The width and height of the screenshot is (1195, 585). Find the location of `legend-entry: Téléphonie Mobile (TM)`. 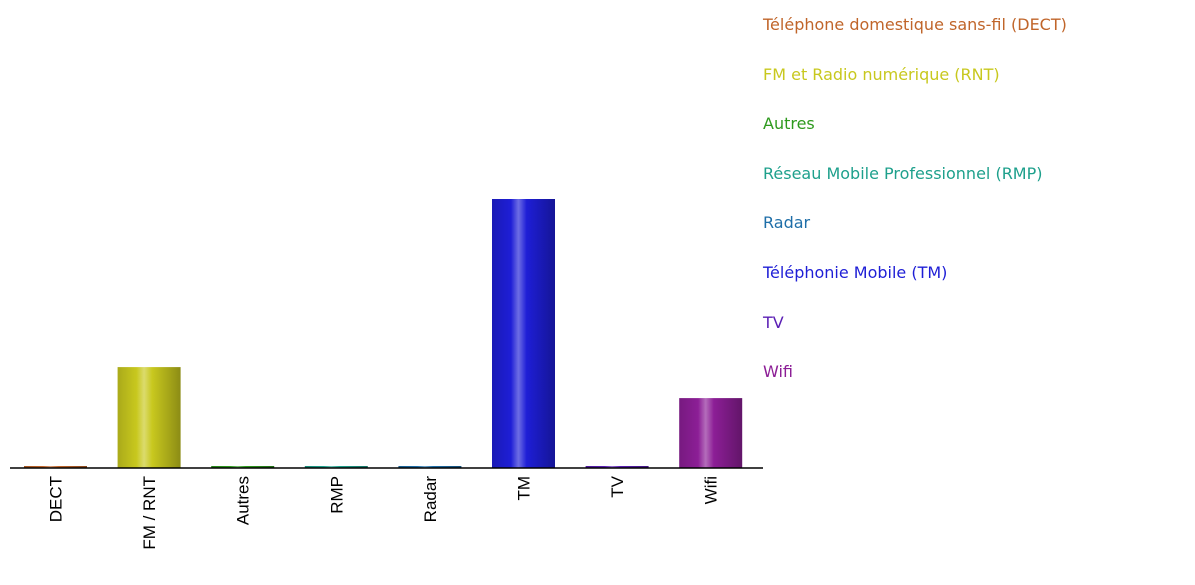

legend-entry: Téléphonie Mobile (TM) is located at coordinates (855, 272).